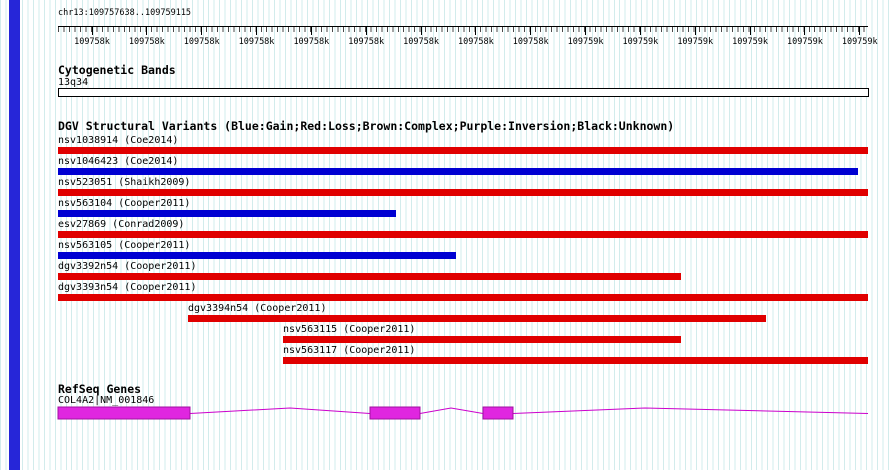 The height and width of the screenshot is (470, 890). I want to click on variant-label: nsv563117 (Cooper2011), so click(349, 350).